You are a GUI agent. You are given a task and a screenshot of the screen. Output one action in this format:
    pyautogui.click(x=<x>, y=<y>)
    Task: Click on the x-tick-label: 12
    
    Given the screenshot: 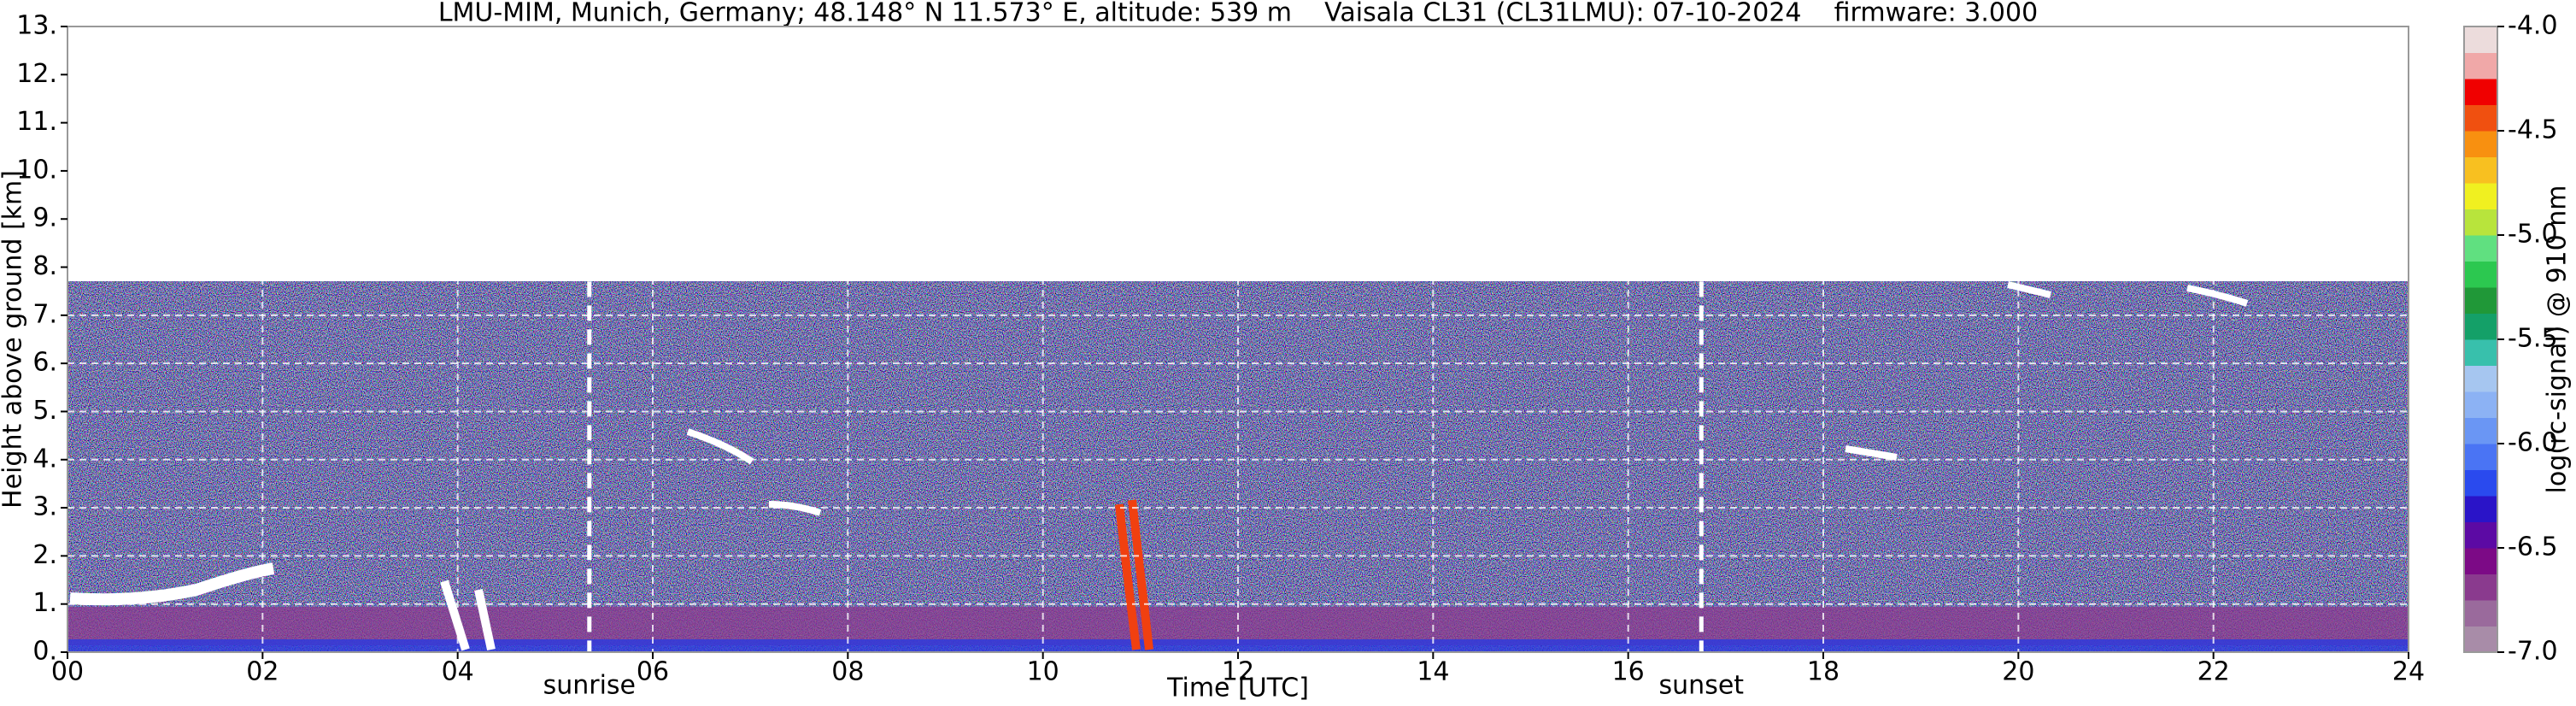 What is the action you would take?
    pyautogui.click(x=1238, y=672)
    